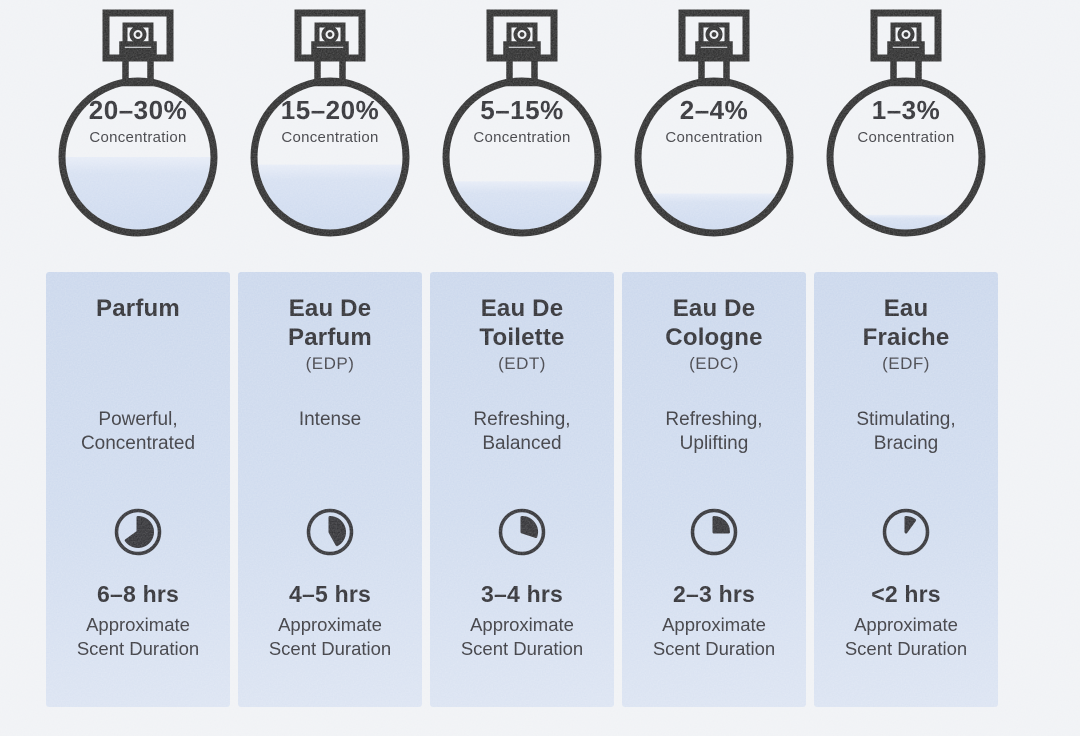 Image resolution: width=1080 pixels, height=736 pixels. I want to click on concentration-percent: 5–15%, so click(521, 110).